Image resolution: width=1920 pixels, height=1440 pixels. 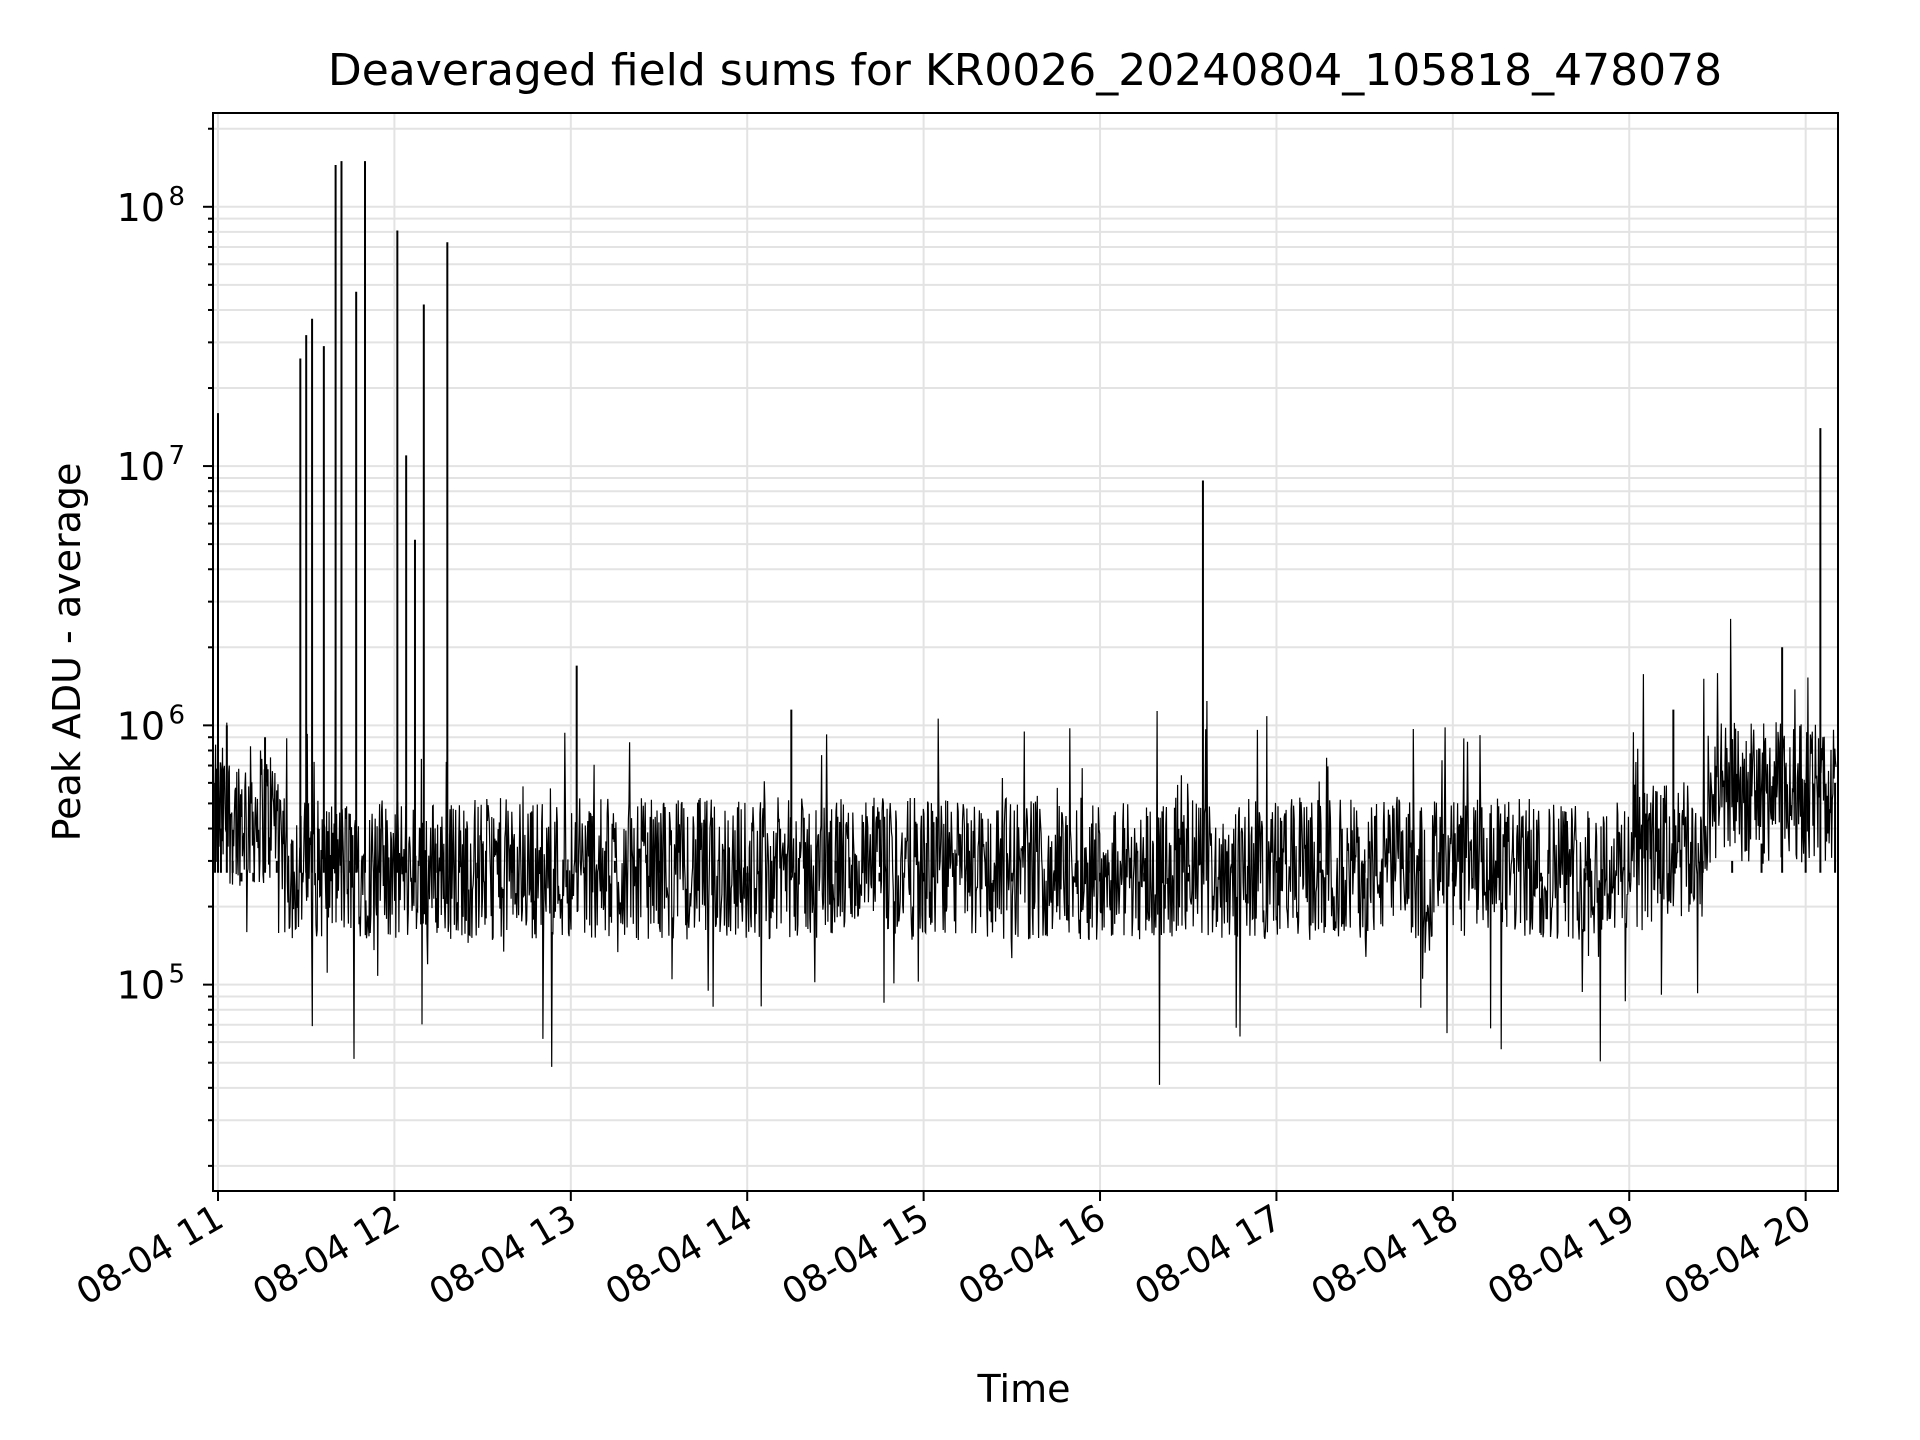 I want to click on y-axis-label: Peak ADU - average, so click(x=67, y=652).